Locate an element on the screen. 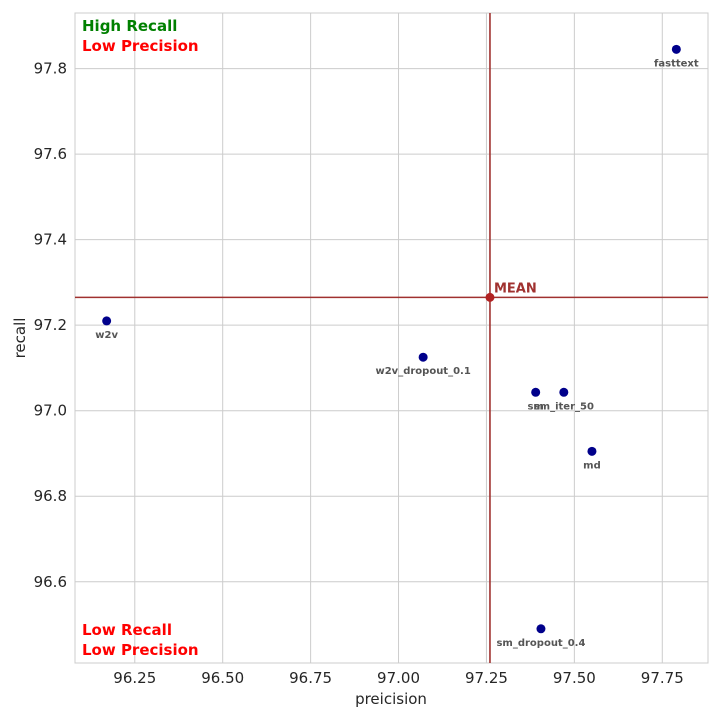  x-tick-label: 97.50 is located at coordinates (574, 678).